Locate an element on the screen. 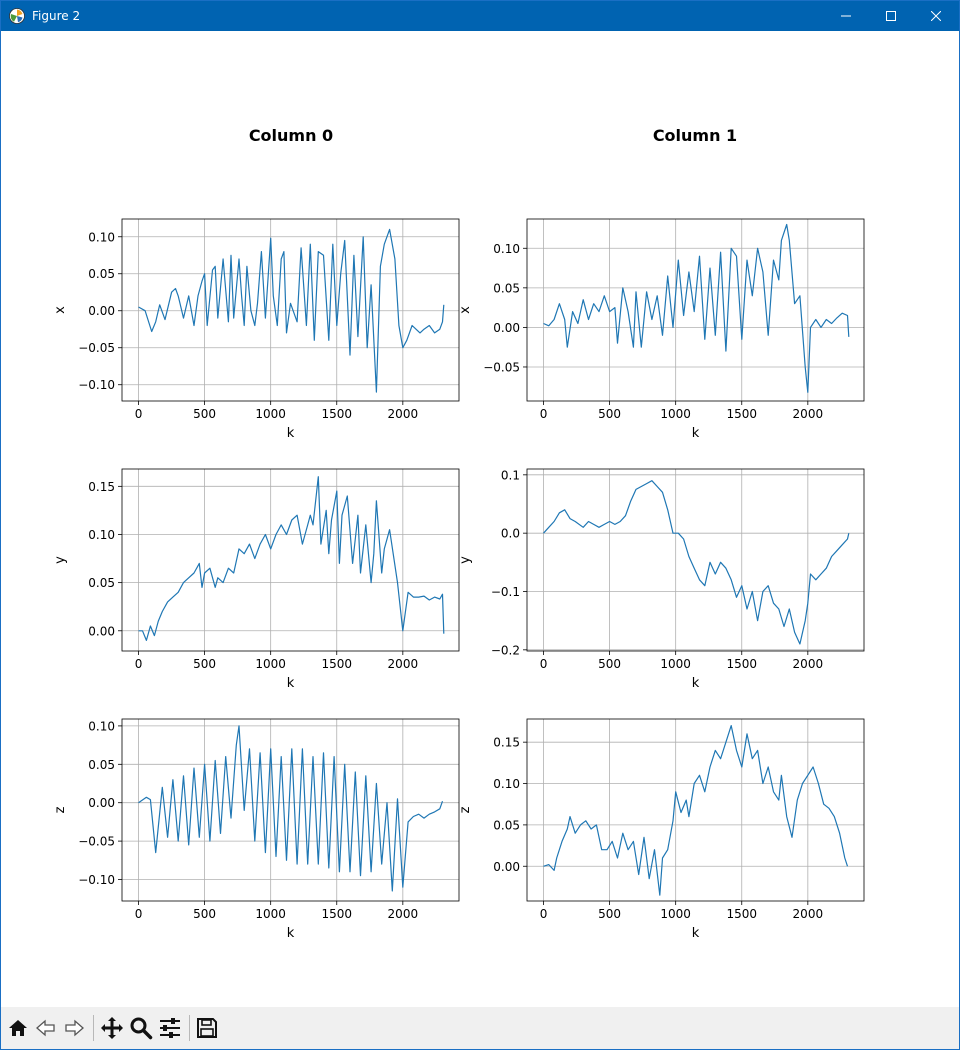 The image size is (960, 1050). configure-subplots-button is located at coordinates (170, 1028).